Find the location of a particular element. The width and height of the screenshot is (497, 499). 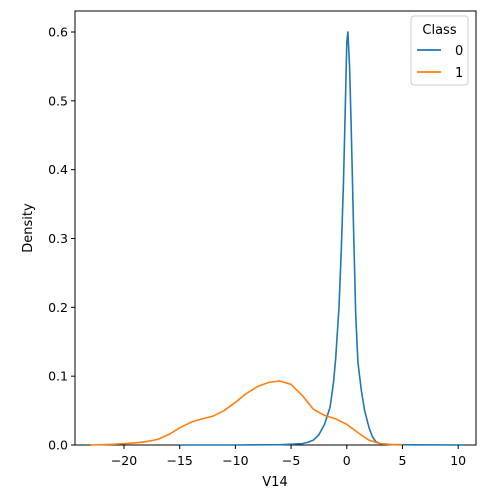

x-axis-label: V14 is located at coordinates (274, 482).